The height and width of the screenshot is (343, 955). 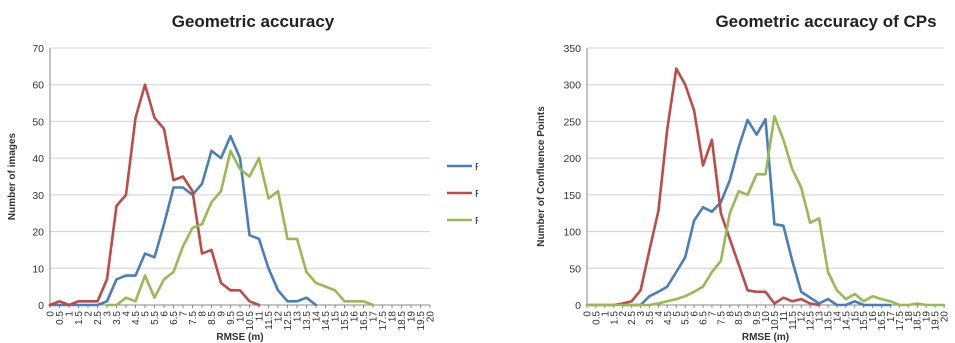 What do you see at coordinates (572, 233) in the screenshot?
I see `y-tick-label: 100` at bounding box center [572, 233].